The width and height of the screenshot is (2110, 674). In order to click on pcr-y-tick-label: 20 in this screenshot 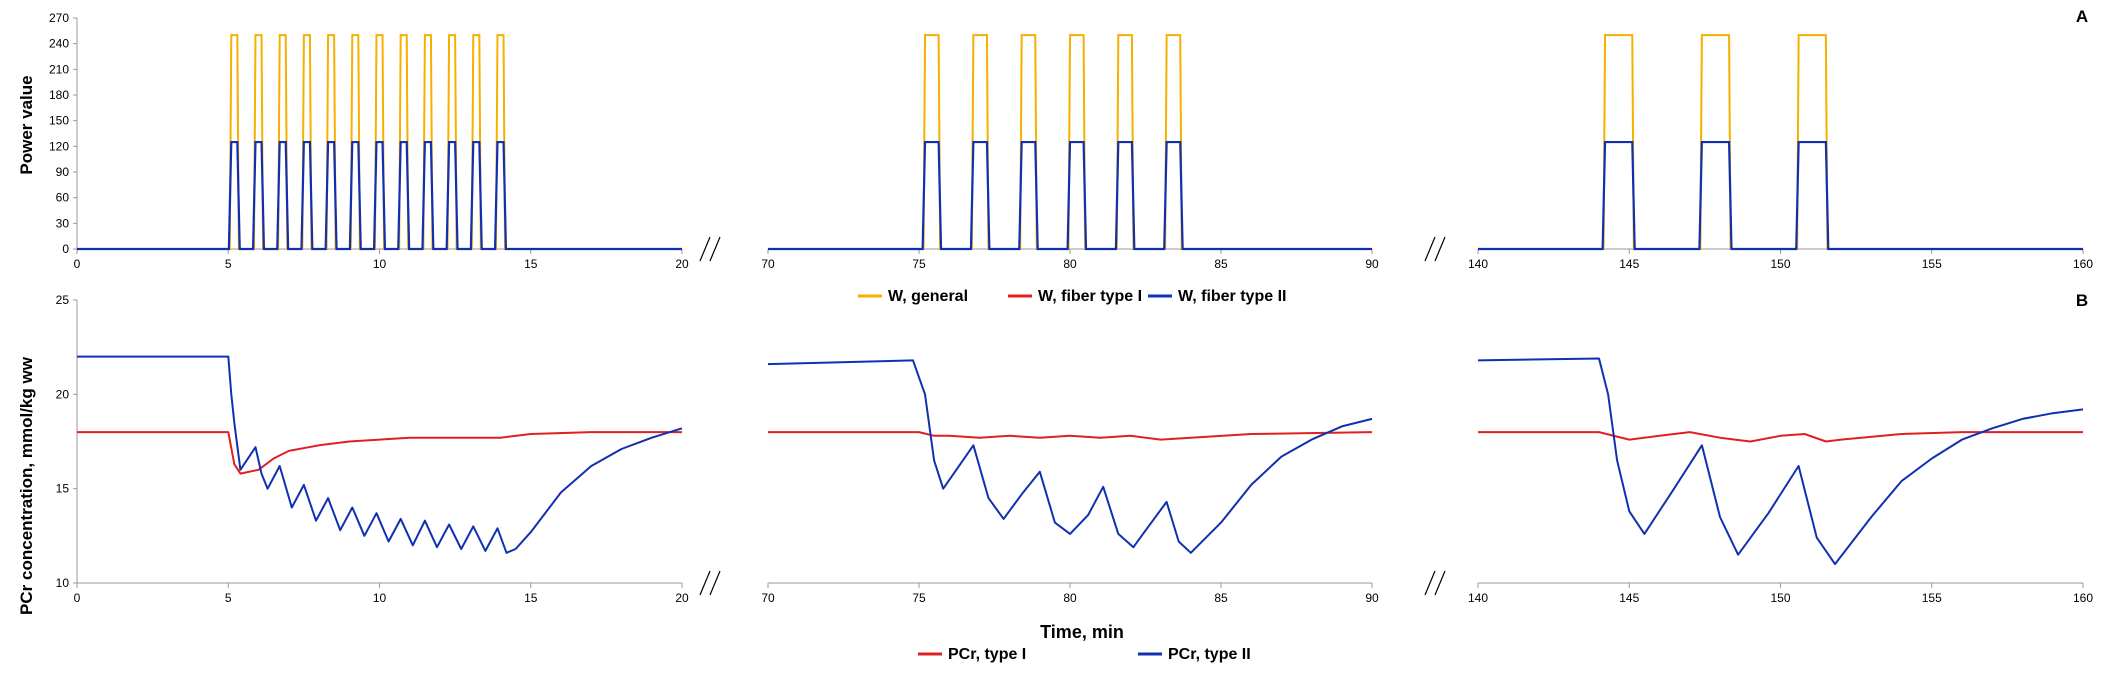, I will do `click(63, 394)`.